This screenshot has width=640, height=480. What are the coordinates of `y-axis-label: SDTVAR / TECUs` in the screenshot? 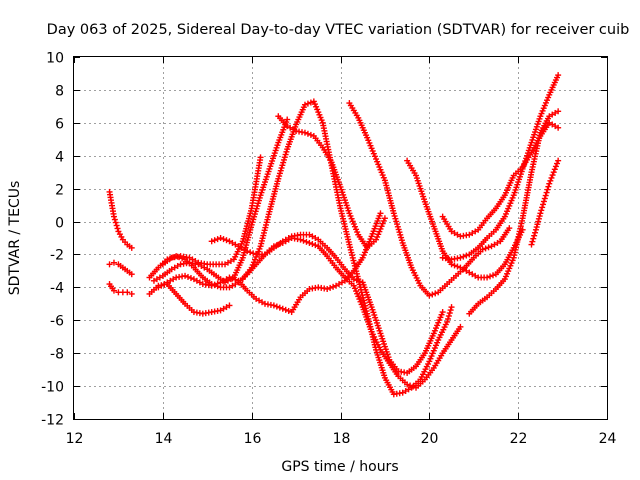 It's located at (15, 238).